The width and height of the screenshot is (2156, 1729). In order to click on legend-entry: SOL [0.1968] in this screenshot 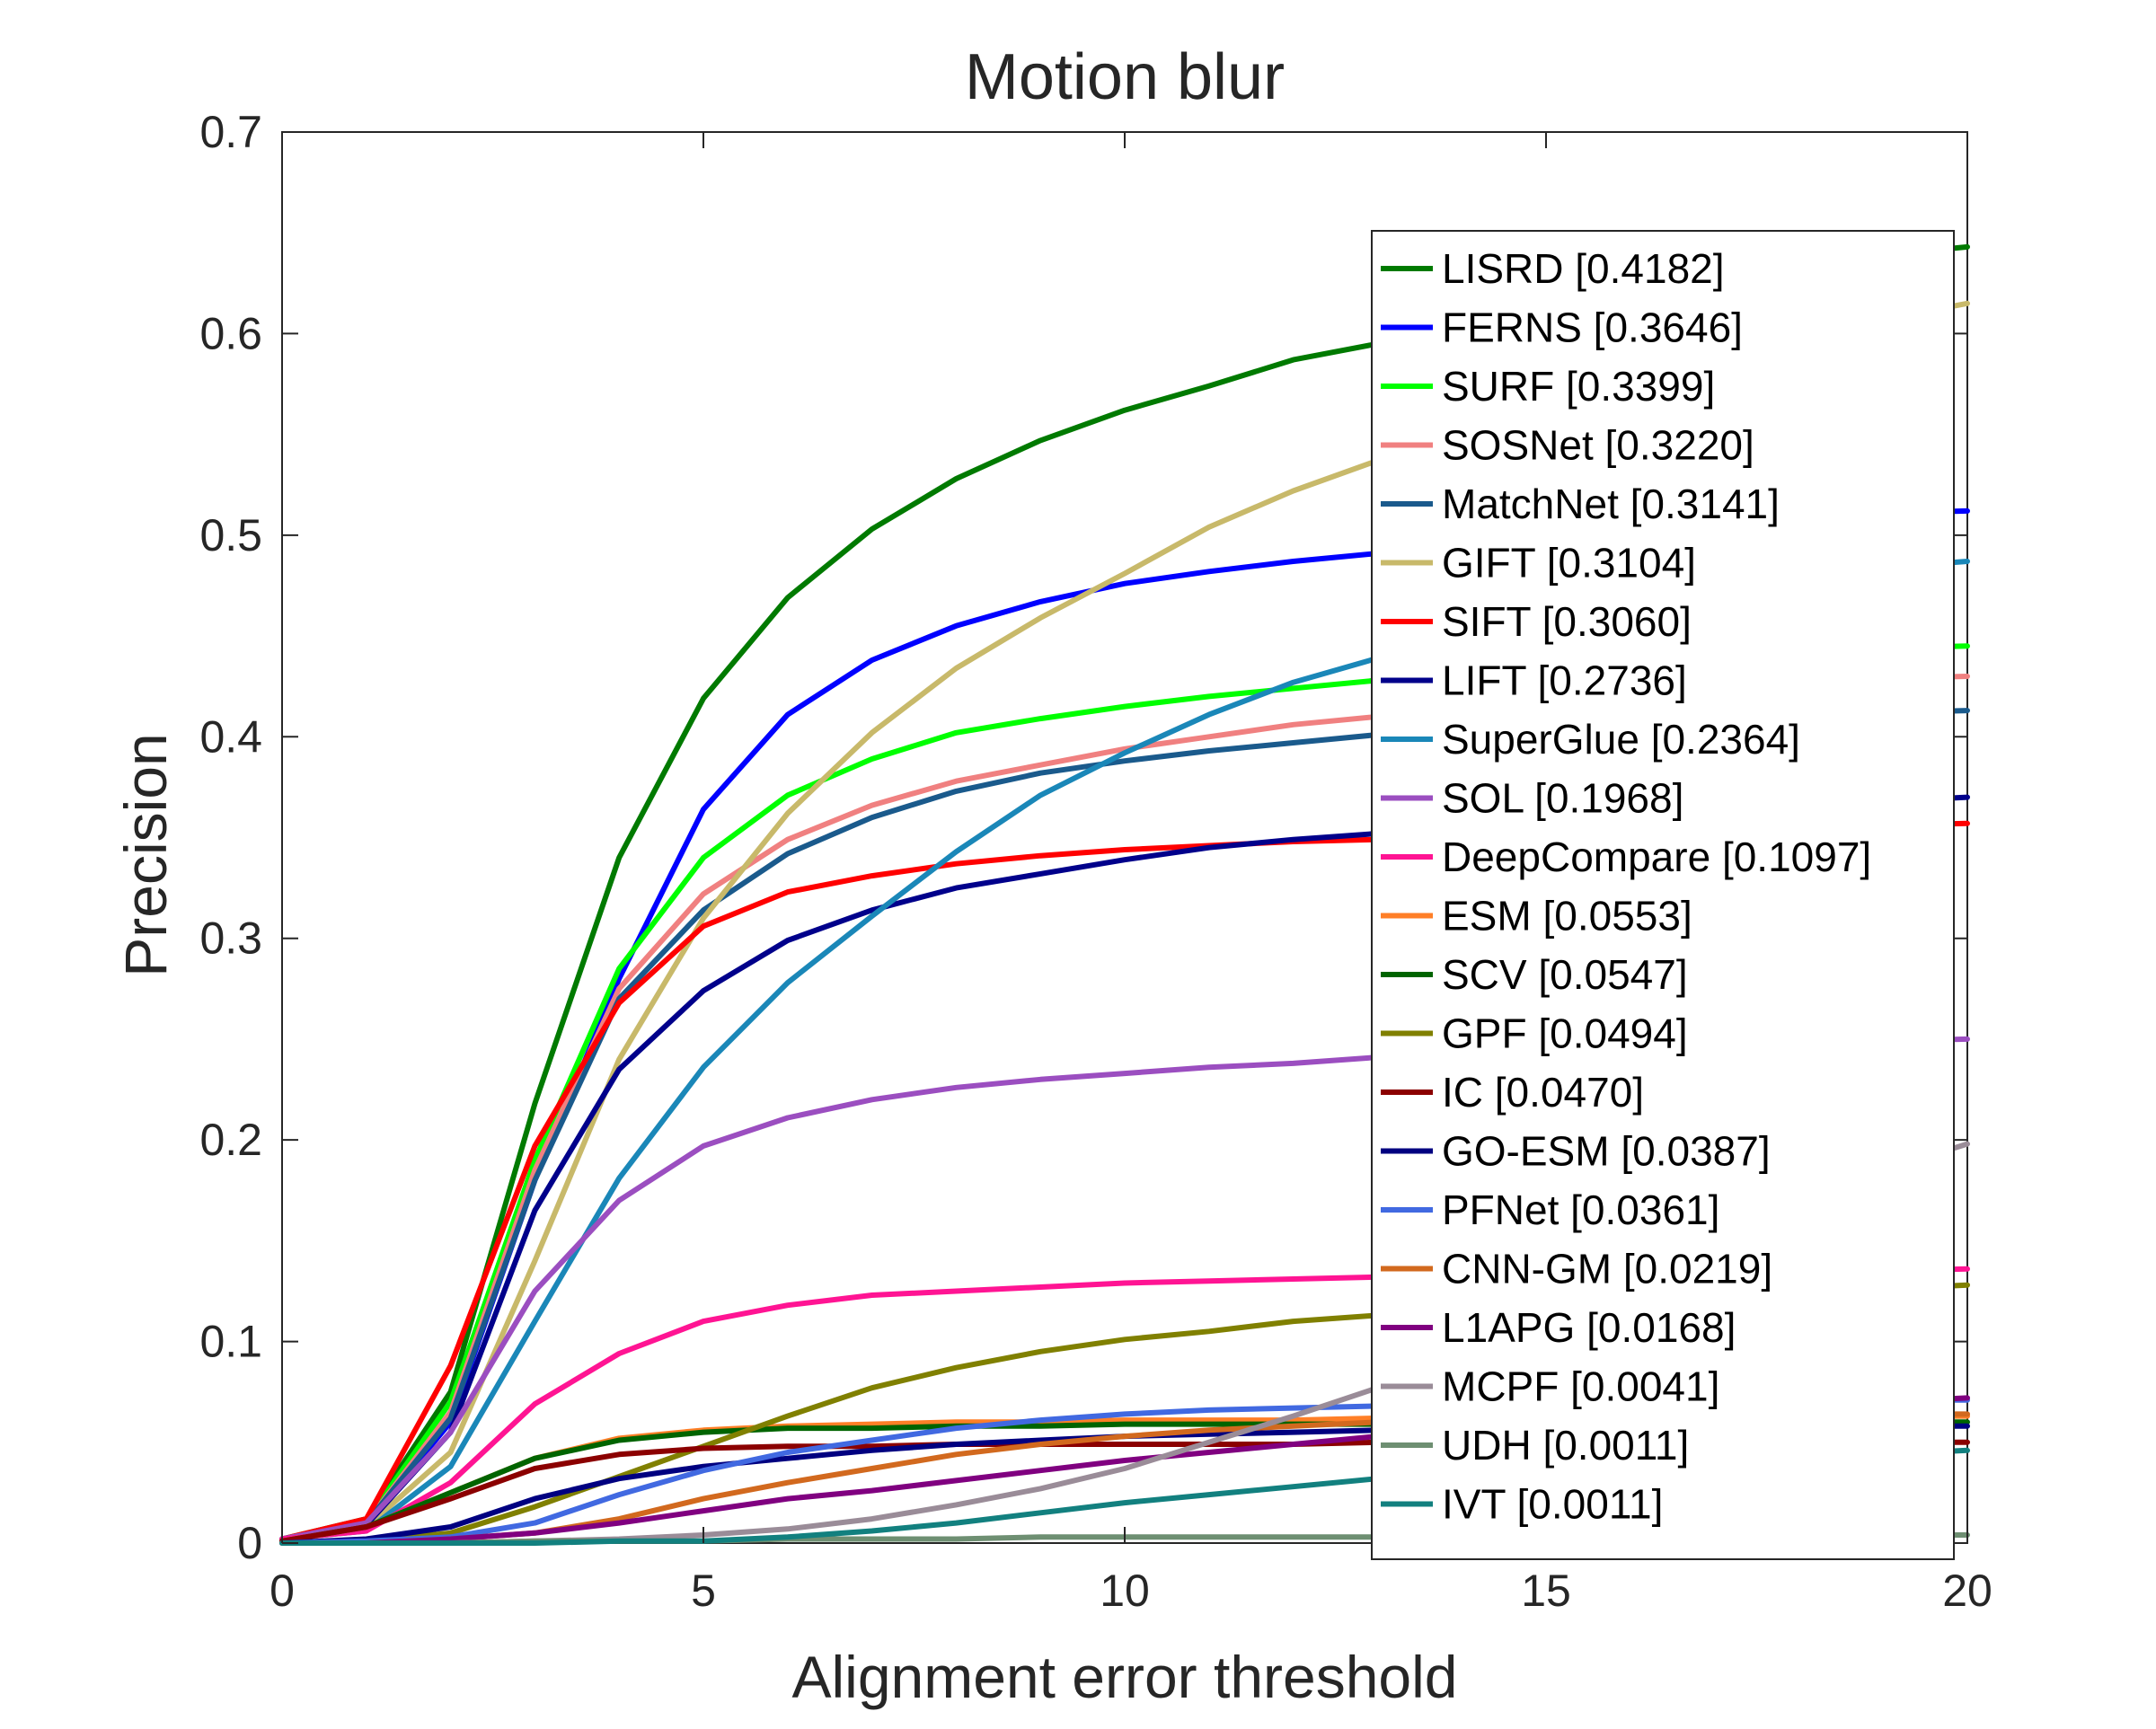, I will do `click(1562, 798)`.